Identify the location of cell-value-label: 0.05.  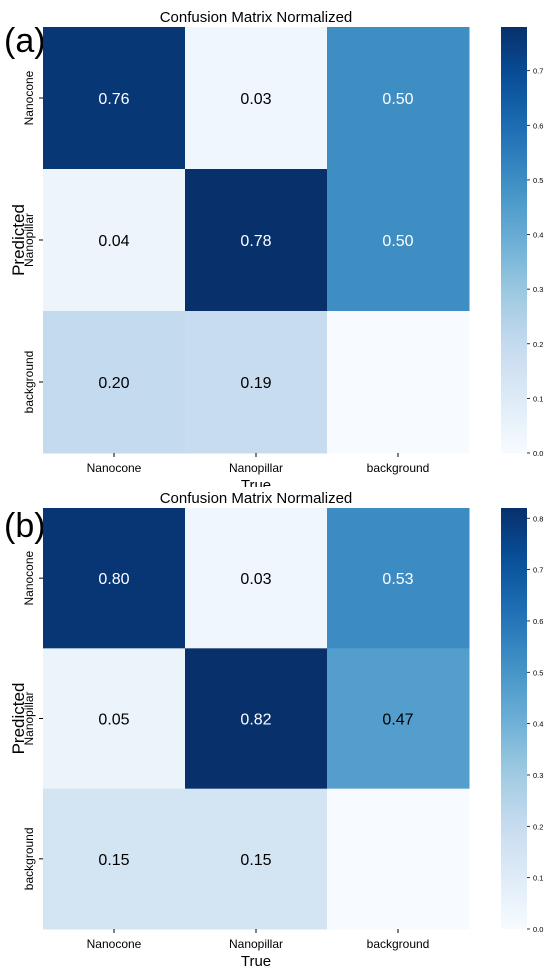
(113, 720).